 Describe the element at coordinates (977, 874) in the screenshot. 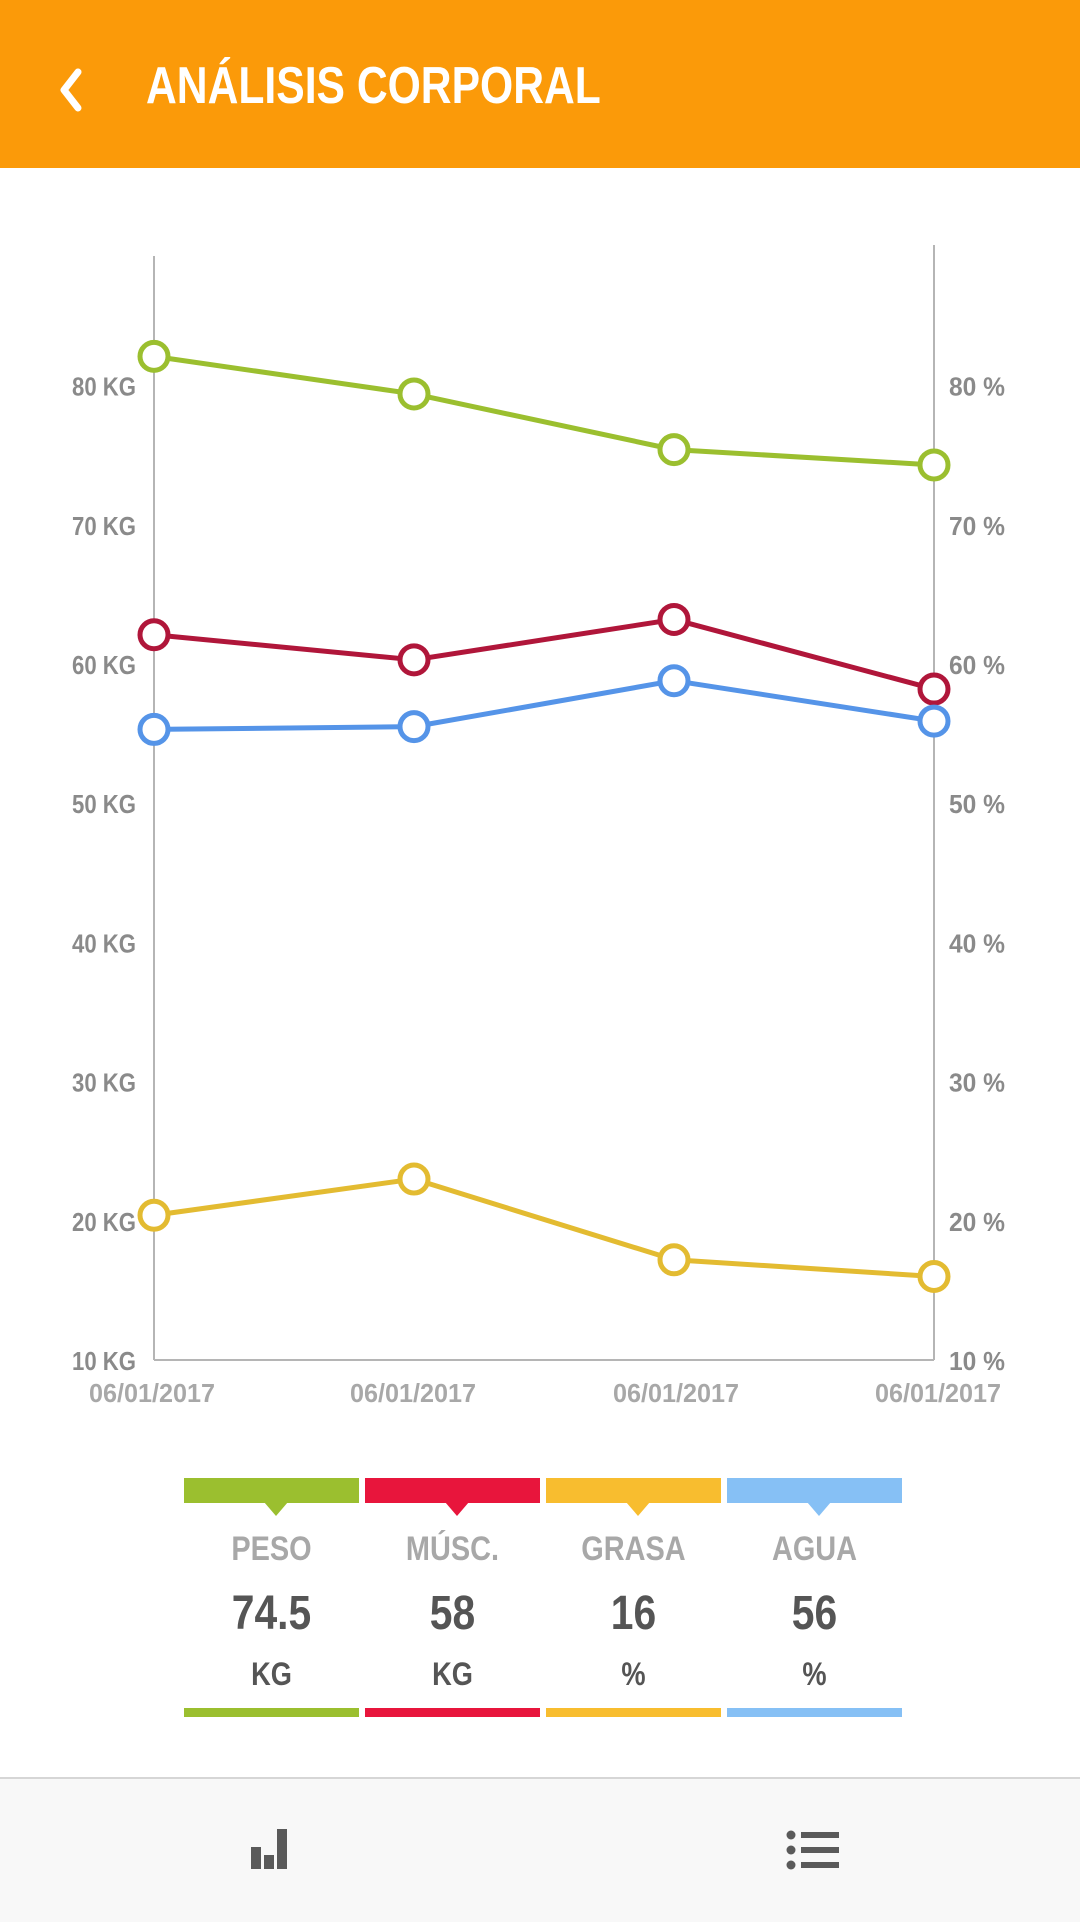

I see `y-axis-right-ticks: 10 % 20 % 30 % 40 % 50 % 60 % 70 % 80 %` at that location.